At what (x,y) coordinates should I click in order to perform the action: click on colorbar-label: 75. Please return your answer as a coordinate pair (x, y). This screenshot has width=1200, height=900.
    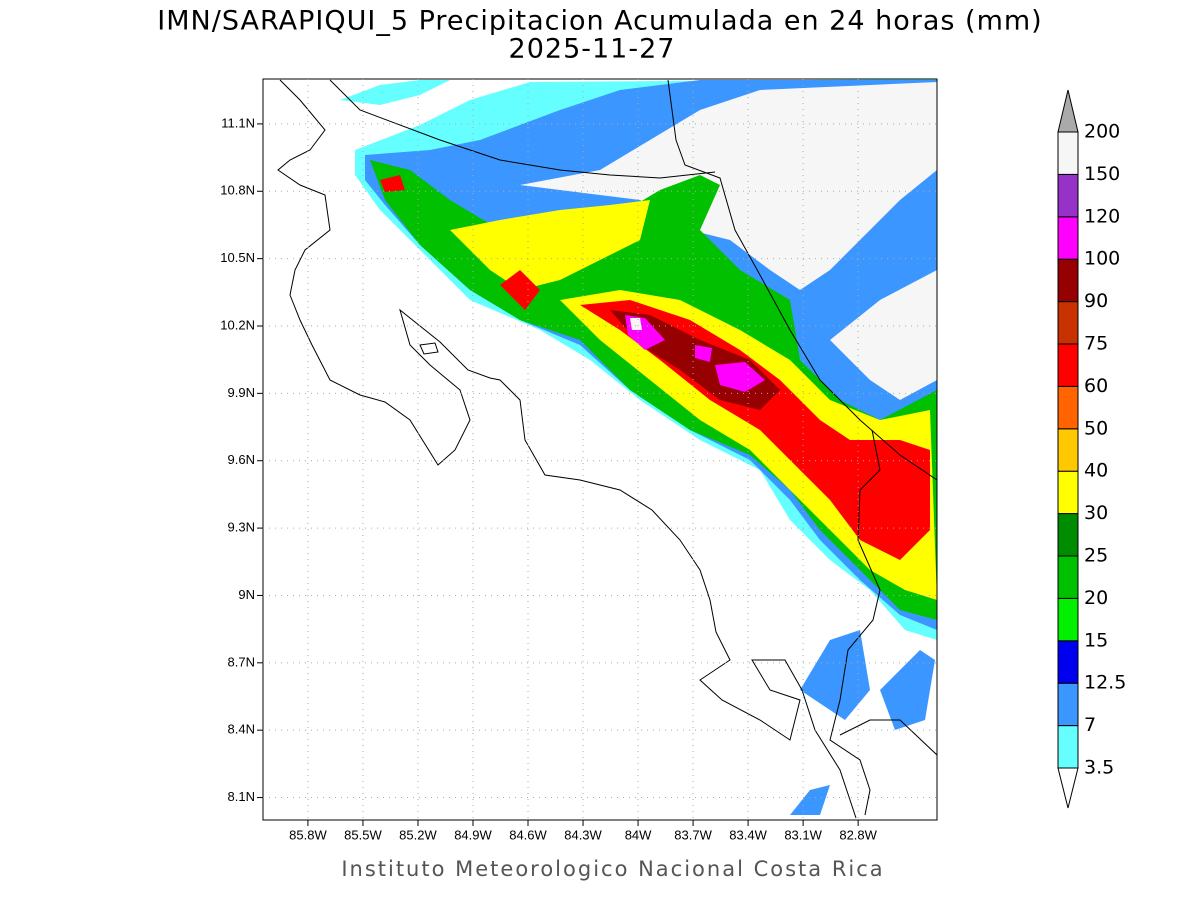
    Looking at the image, I should click on (1096, 344).